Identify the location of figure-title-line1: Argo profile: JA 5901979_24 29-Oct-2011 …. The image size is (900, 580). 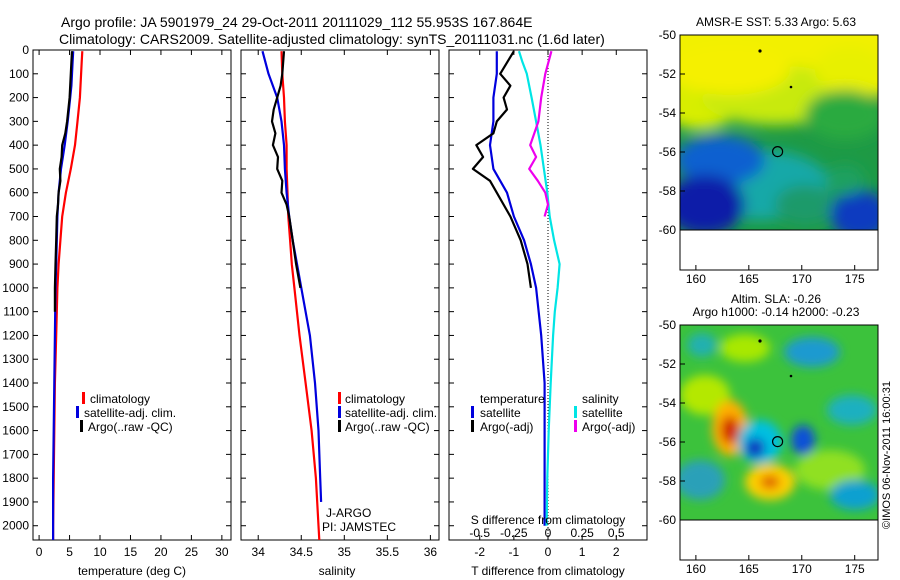
(296, 22).